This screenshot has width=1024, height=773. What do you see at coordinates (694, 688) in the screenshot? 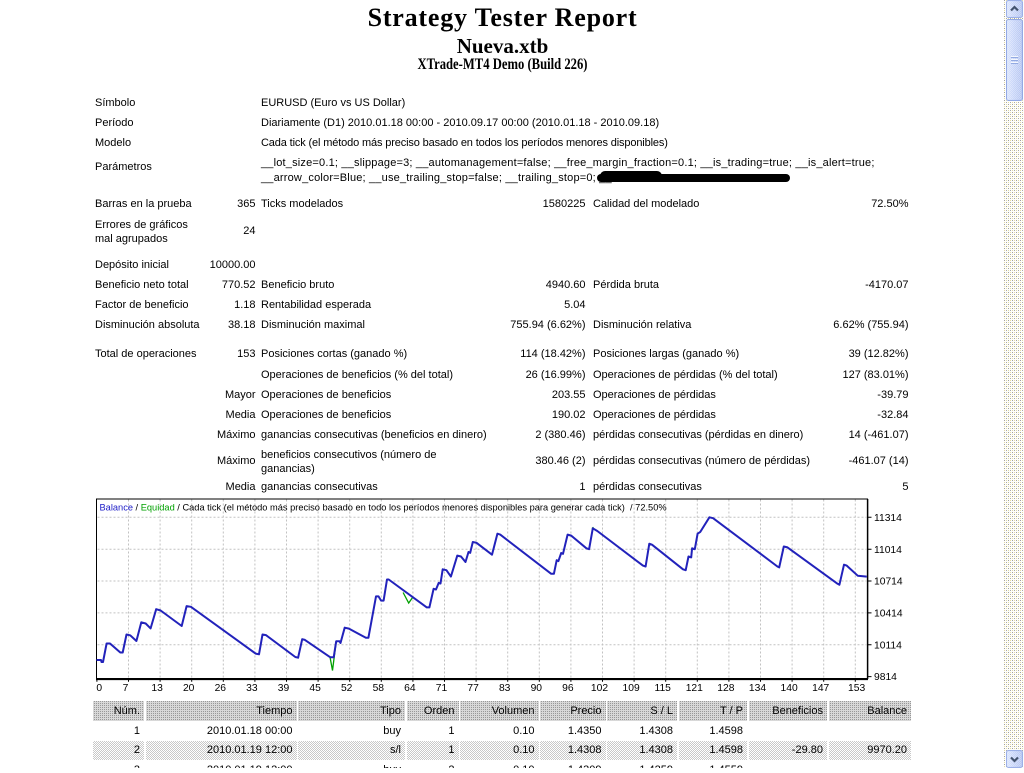
I see `svg-text: 121` at bounding box center [694, 688].